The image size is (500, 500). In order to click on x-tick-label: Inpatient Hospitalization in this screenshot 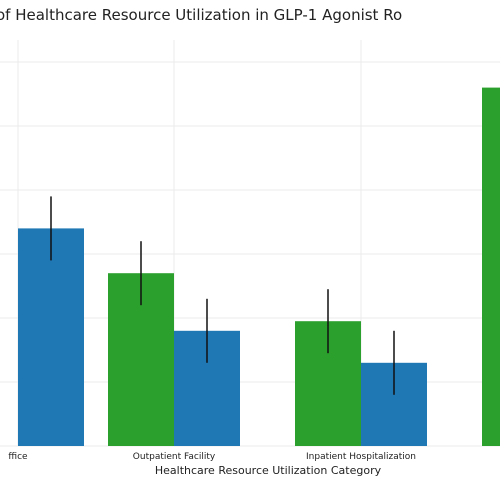, I will do `click(361, 457)`.